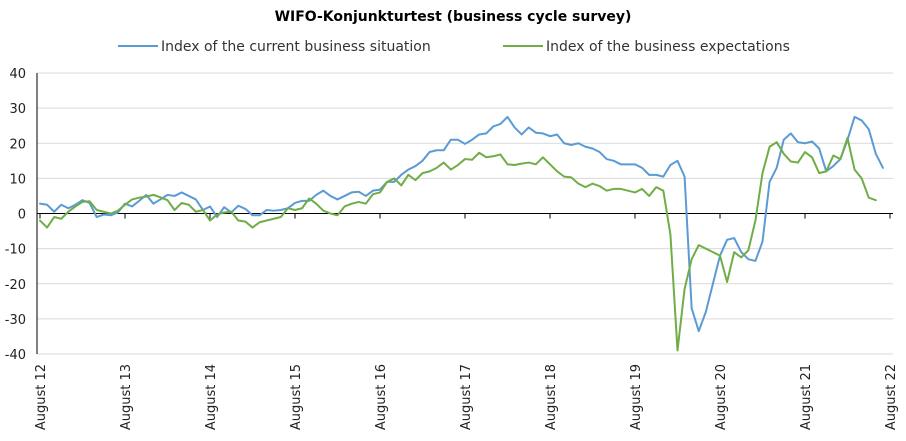 The image size is (906, 441). What do you see at coordinates (381, 397) in the screenshot?
I see `x-tick-label: August 16` at bounding box center [381, 397].